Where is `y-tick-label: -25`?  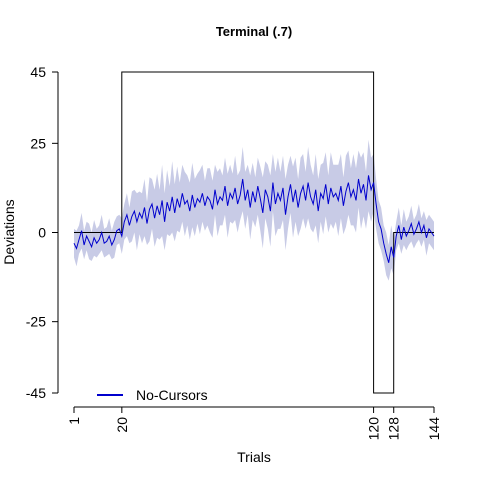 y-tick-label: -25 is located at coordinates (36, 322).